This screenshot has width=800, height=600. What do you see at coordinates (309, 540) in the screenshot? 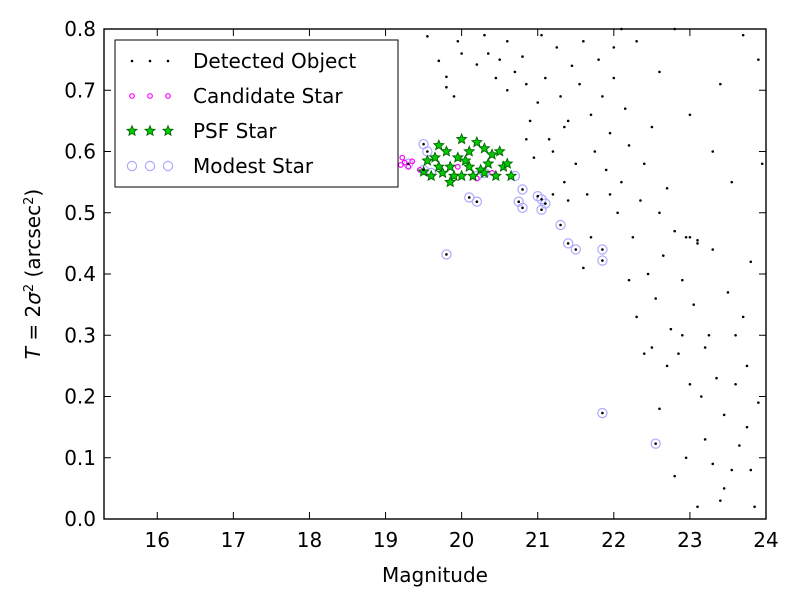
I see `x-tick-label: 18` at bounding box center [309, 540].